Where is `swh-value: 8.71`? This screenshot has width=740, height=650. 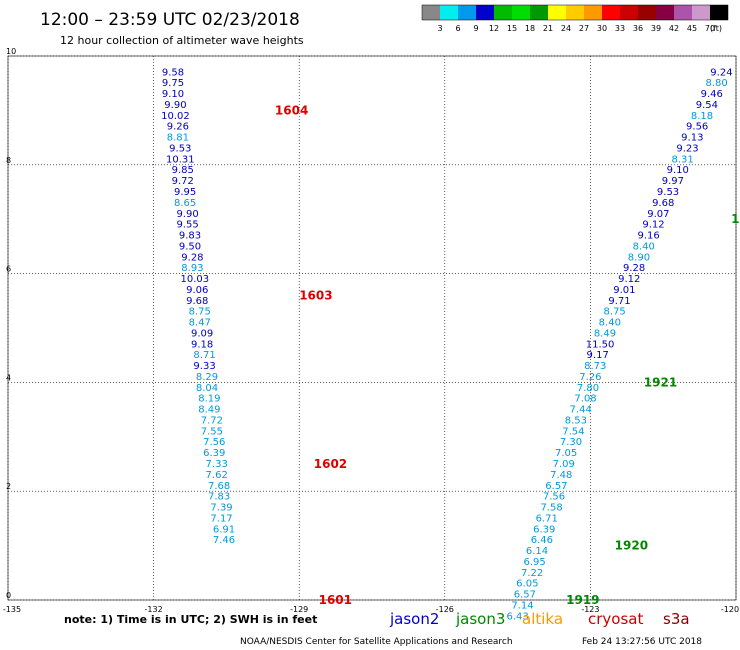
swh-value: 8.71 is located at coordinates (204, 355).